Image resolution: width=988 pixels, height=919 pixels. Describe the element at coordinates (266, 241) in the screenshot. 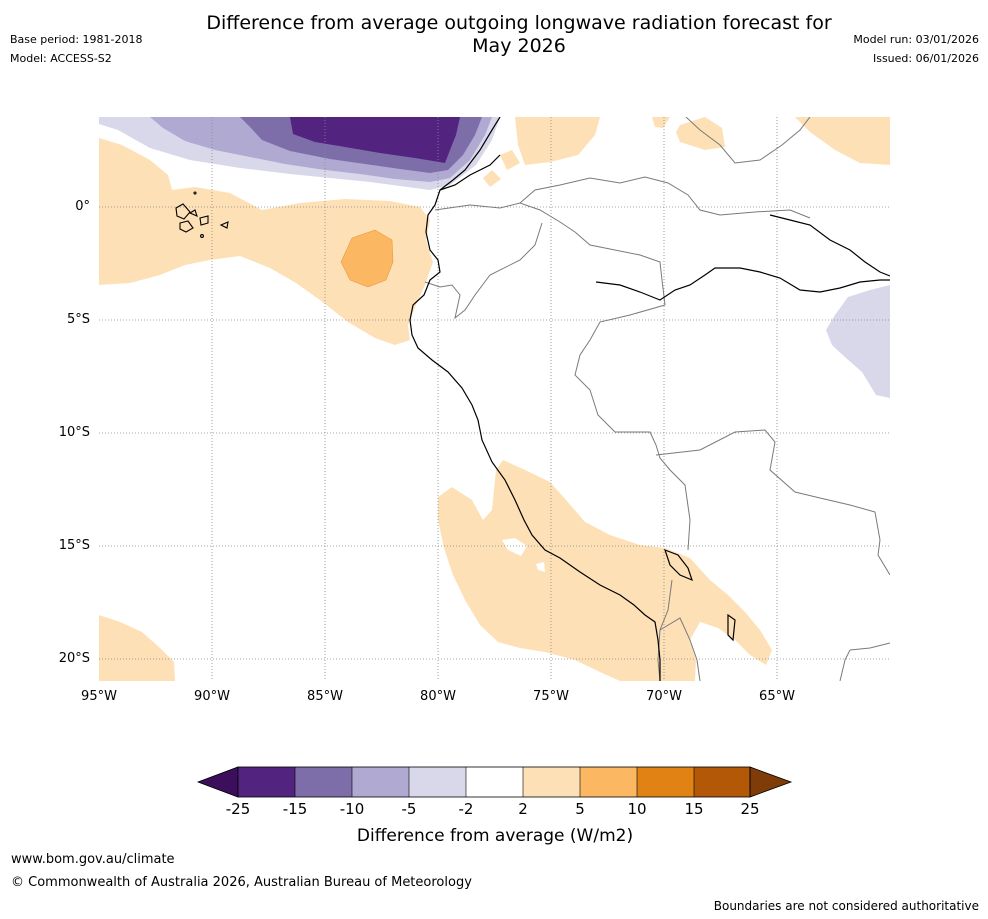

I see `anomaly-light-orange-pacific` at that location.